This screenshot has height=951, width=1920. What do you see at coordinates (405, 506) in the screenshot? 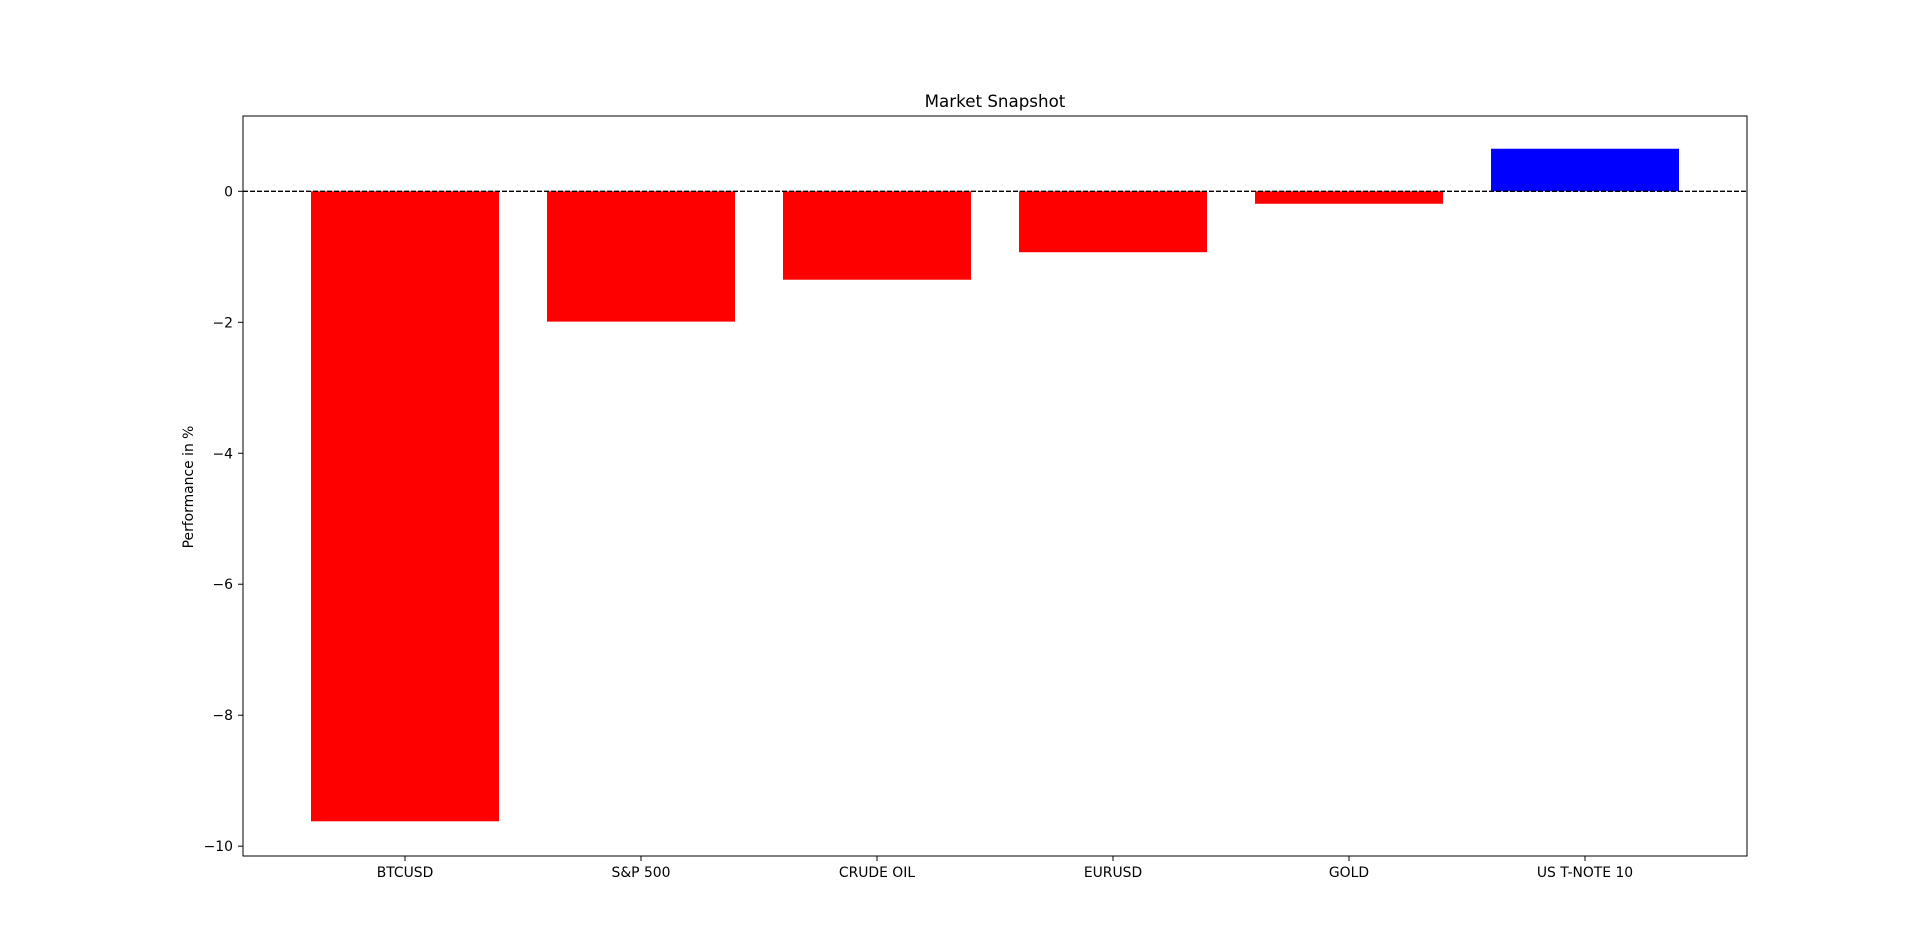
I see `bar-btcusd` at bounding box center [405, 506].